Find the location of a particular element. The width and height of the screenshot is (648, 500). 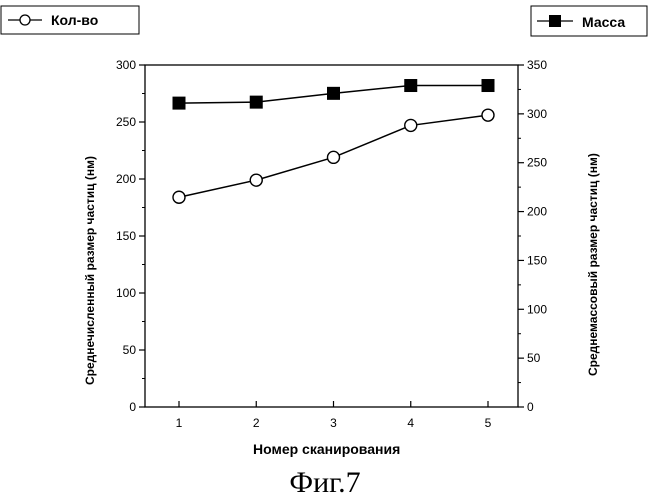

right-tick-label: 250 is located at coordinates (537, 163).